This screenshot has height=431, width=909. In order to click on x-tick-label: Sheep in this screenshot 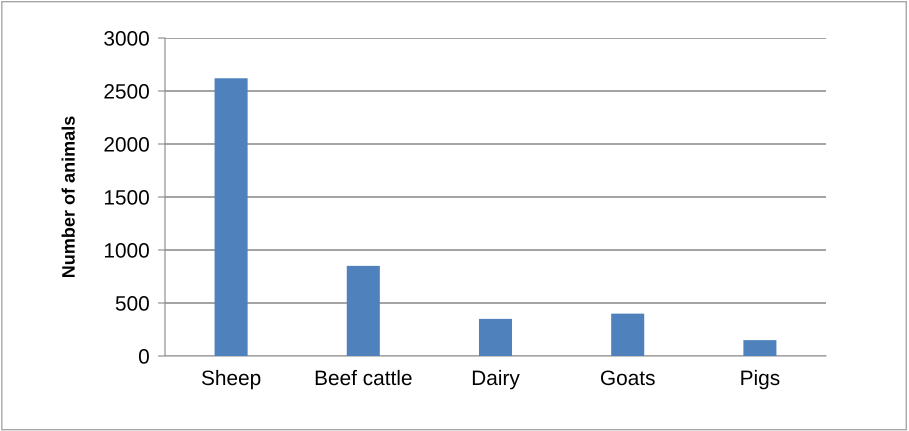, I will do `click(231, 380)`.